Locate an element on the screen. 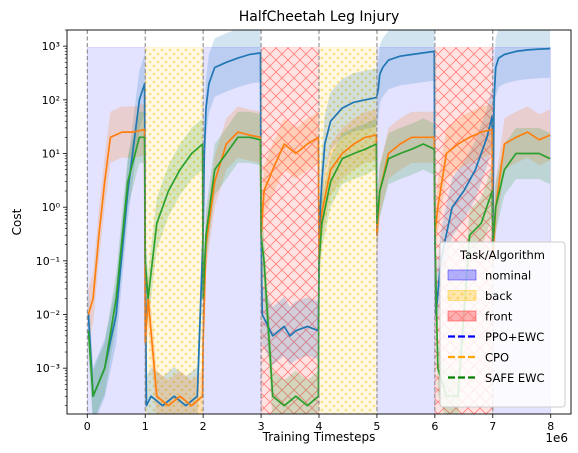 Image resolution: width=578 pixels, height=453 pixels. y-tick-label-3: 10⁰ is located at coordinates (51, 207).